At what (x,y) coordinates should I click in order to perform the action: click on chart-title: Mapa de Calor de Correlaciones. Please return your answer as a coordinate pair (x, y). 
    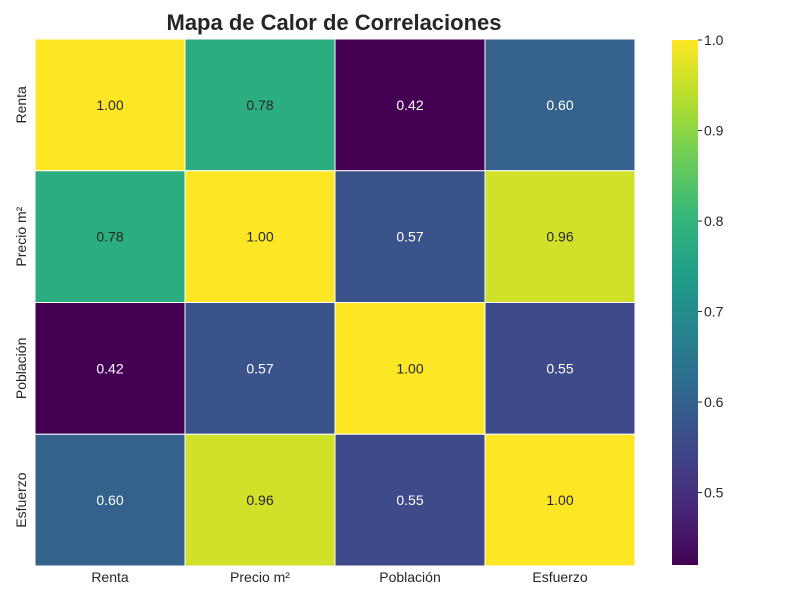
    Looking at the image, I should click on (334, 22).